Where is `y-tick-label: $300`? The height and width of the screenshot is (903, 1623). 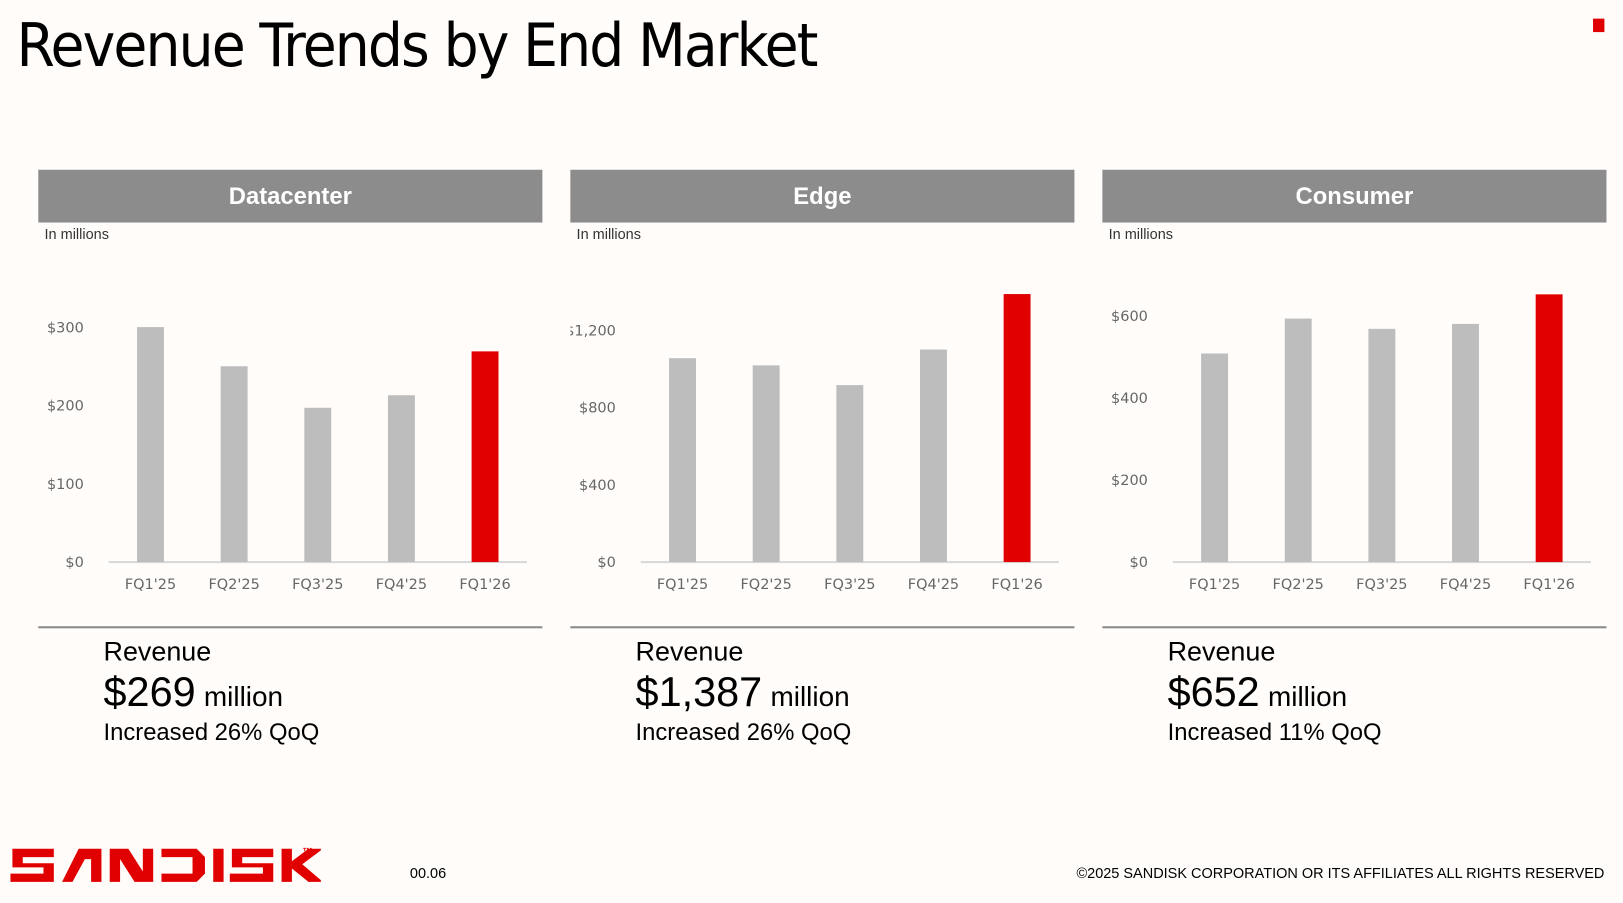 y-tick-label: $300 is located at coordinates (65, 328).